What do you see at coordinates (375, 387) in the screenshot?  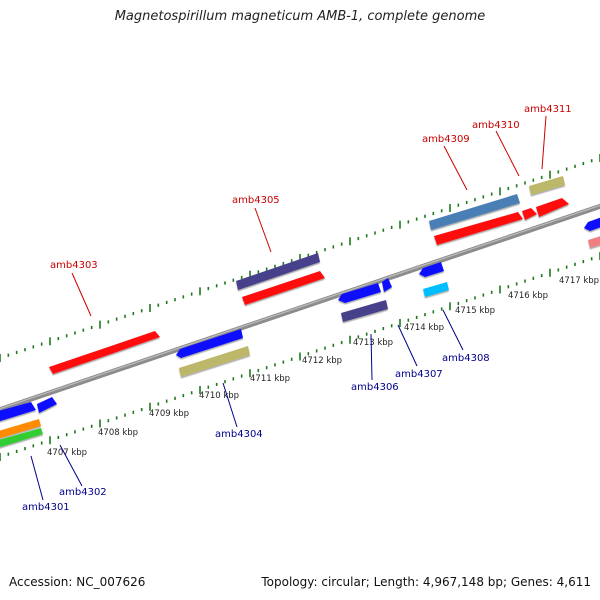 I see `gene-label-amb4306: amb4306` at bounding box center [375, 387].